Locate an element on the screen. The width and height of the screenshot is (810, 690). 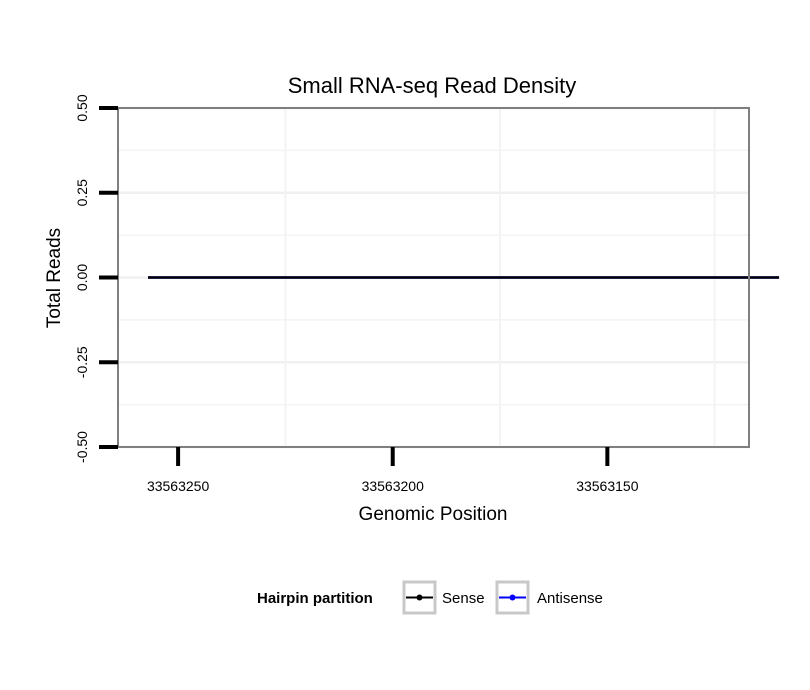
y-axis: -0.50 -0.25 0.00 0.25 0.50 is located at coordinates (96, 278).